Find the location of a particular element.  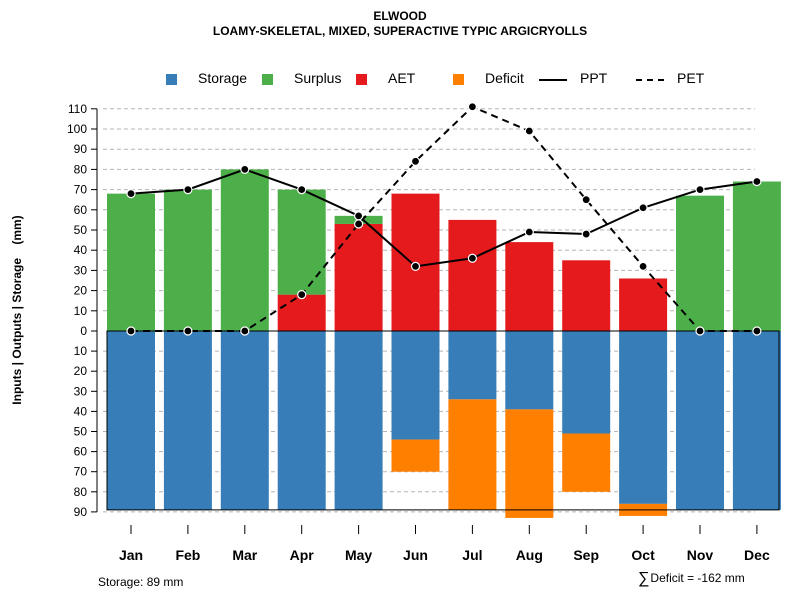

x-tick-label: May is located at coordinates (358, 555).